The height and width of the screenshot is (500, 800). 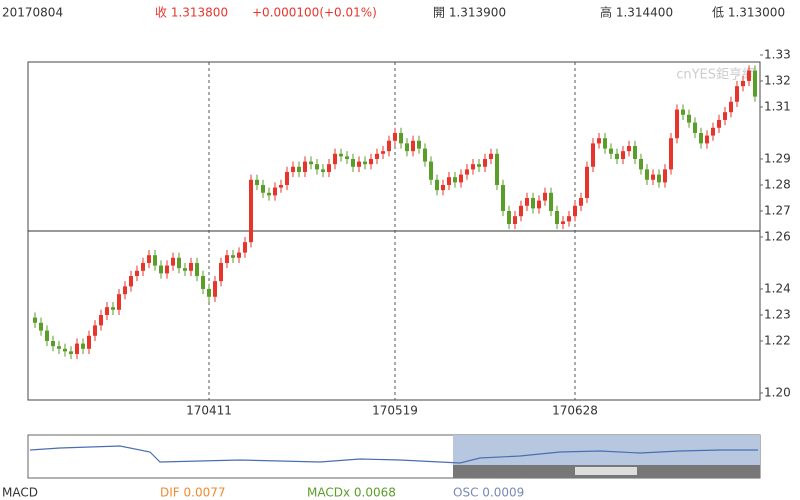 I want to click on indicator-name: MACD, so click(x=20, y=493).